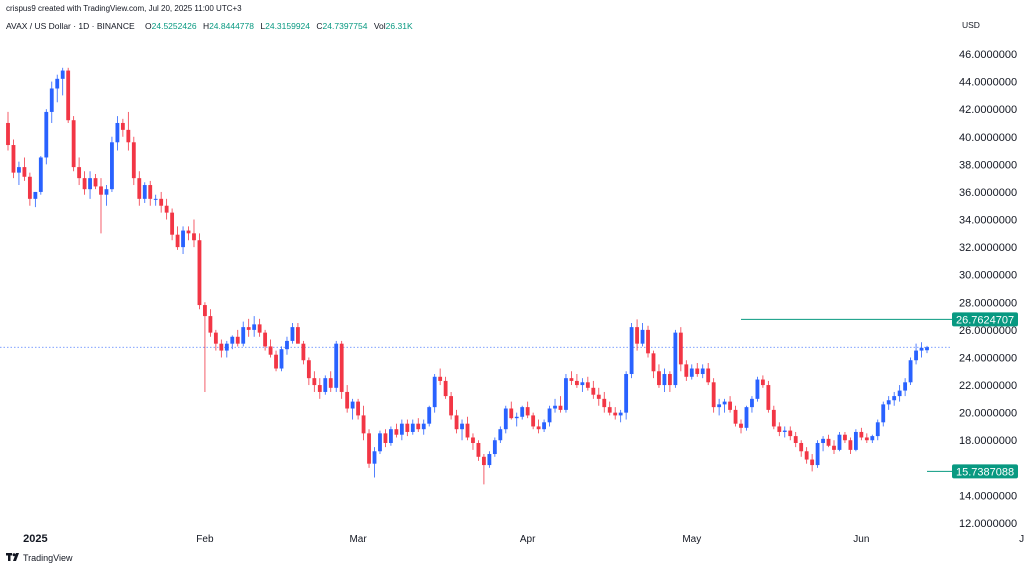 This screenshot has width=1024, height=570. I want to click on x-tick-label: Apr, so click(528, 539).